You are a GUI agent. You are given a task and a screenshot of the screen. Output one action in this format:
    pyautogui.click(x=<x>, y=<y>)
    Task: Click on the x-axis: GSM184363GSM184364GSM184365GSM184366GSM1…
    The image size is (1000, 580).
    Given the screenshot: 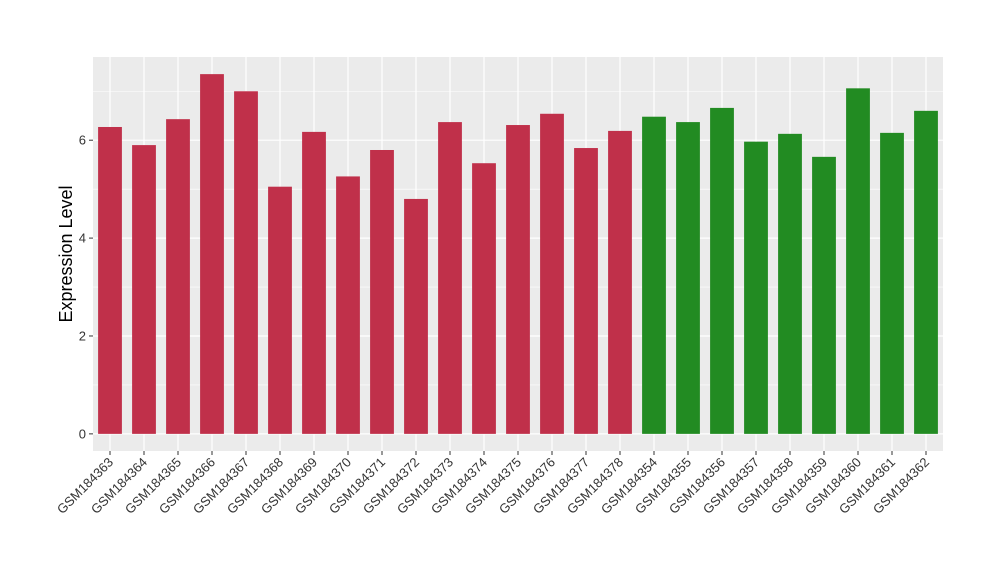 What is the action you would take?
    pyautogui.click(x=493, y=484)
    